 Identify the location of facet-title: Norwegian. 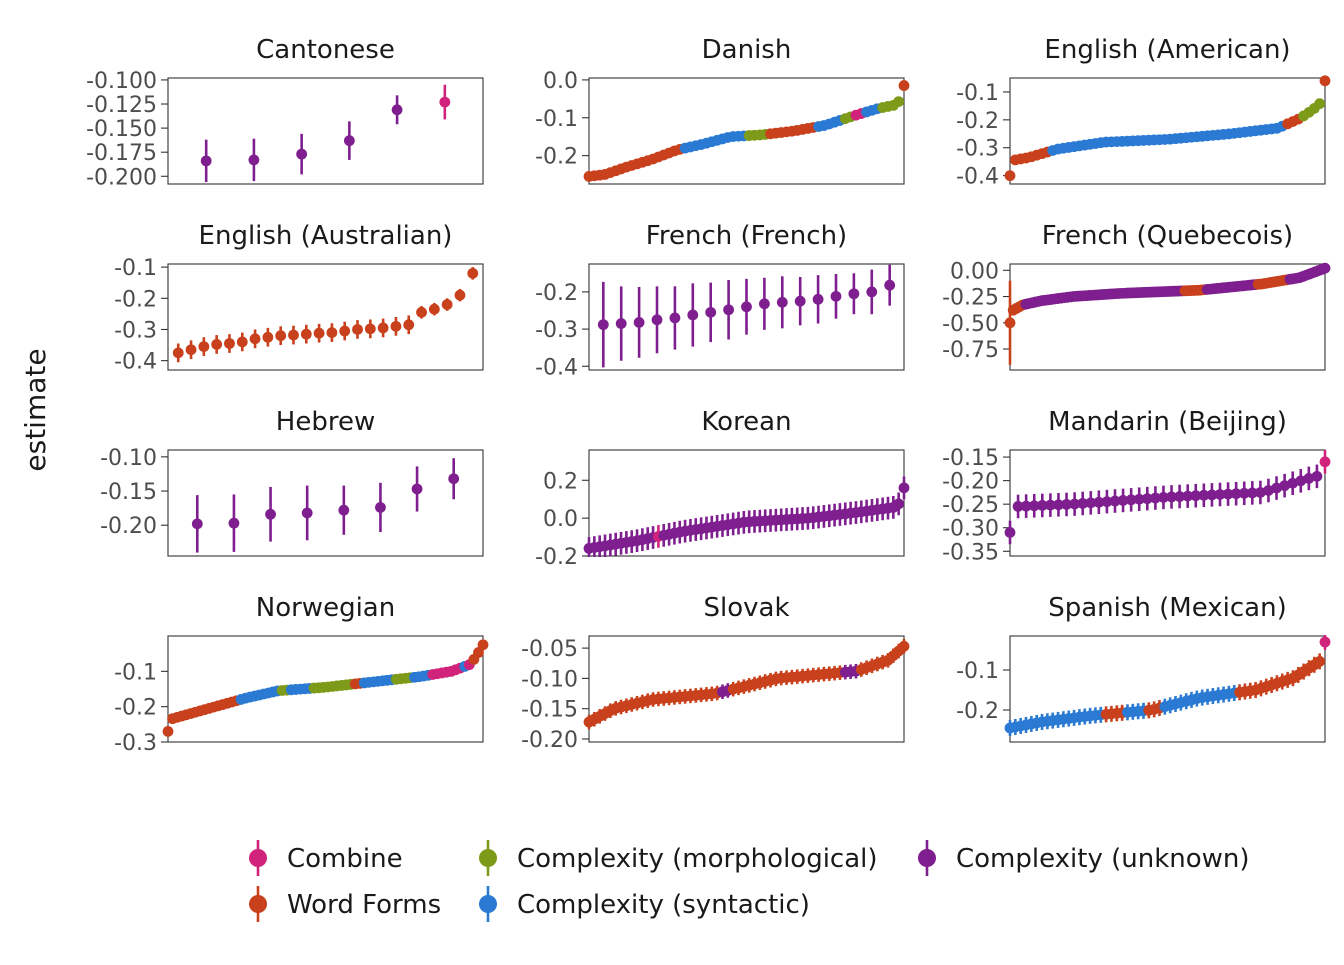
(325, 608).